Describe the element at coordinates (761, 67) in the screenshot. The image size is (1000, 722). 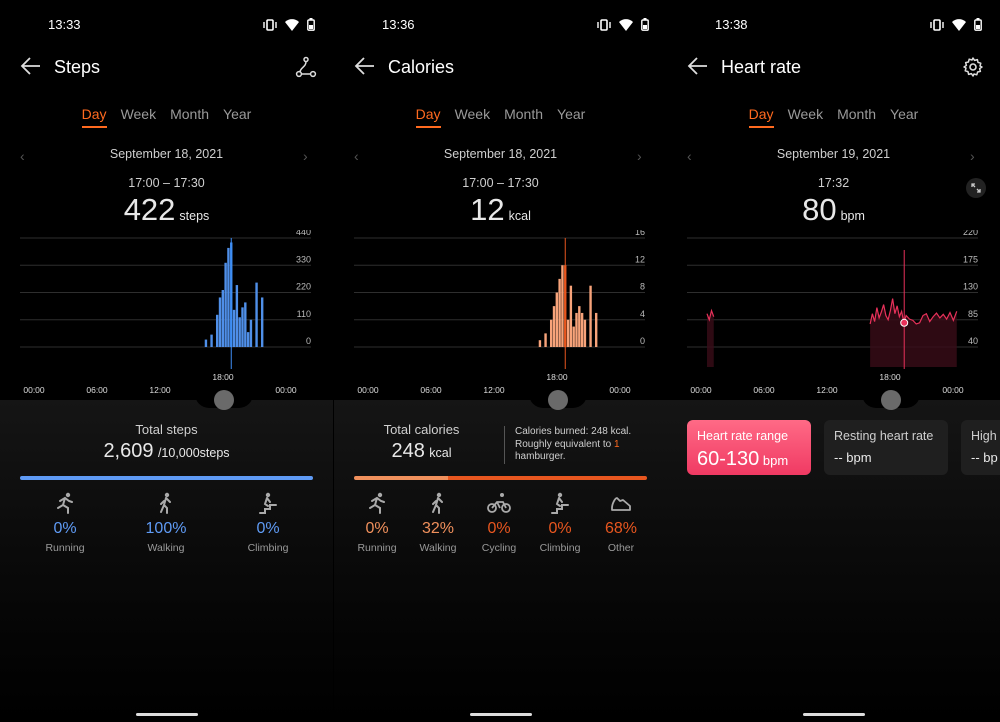
I see `page-title: Heart rate` at that location.